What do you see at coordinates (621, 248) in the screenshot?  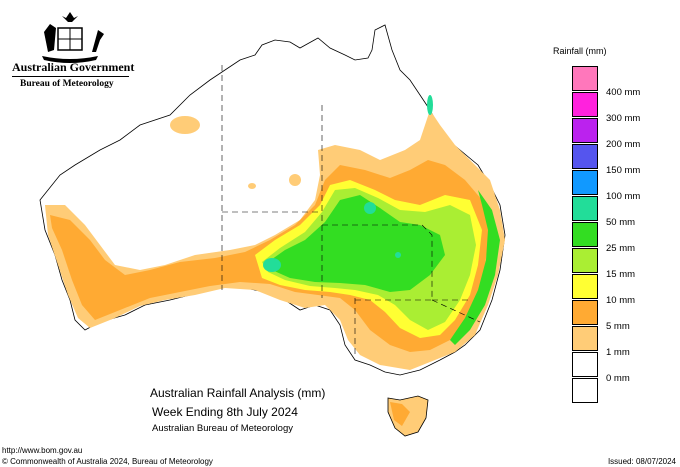 I see `legend-label: 25 mm` at bounding box center [621, 248].